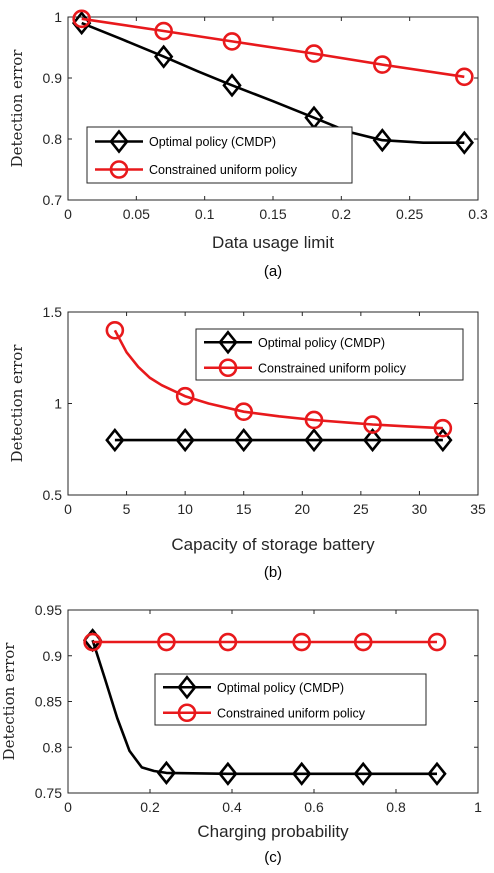 The height and width of the screenshot is (873, 494). What do you see at coordinates (302, 509) in the screenshot?
I see `x-tick-label: 20` at bounding box center [302, 509].